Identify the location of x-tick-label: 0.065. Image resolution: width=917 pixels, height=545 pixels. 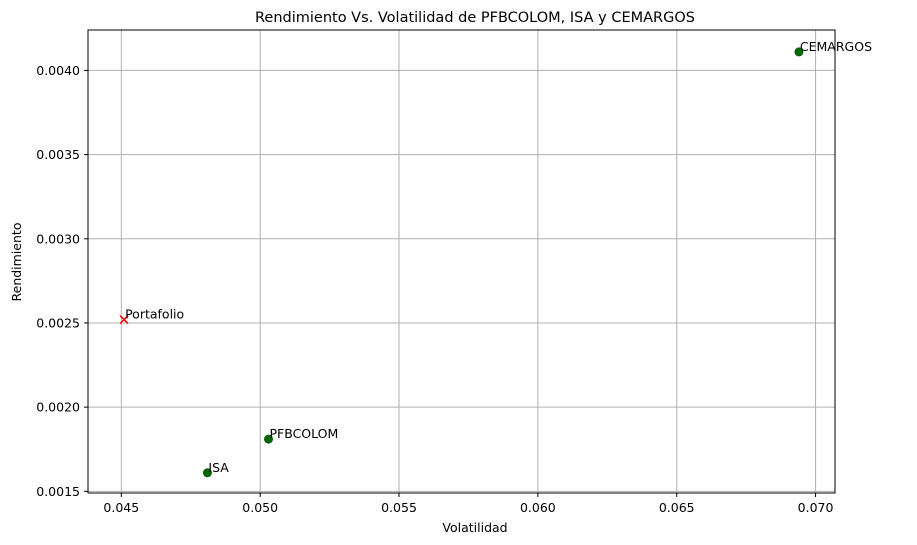
(677, 507).